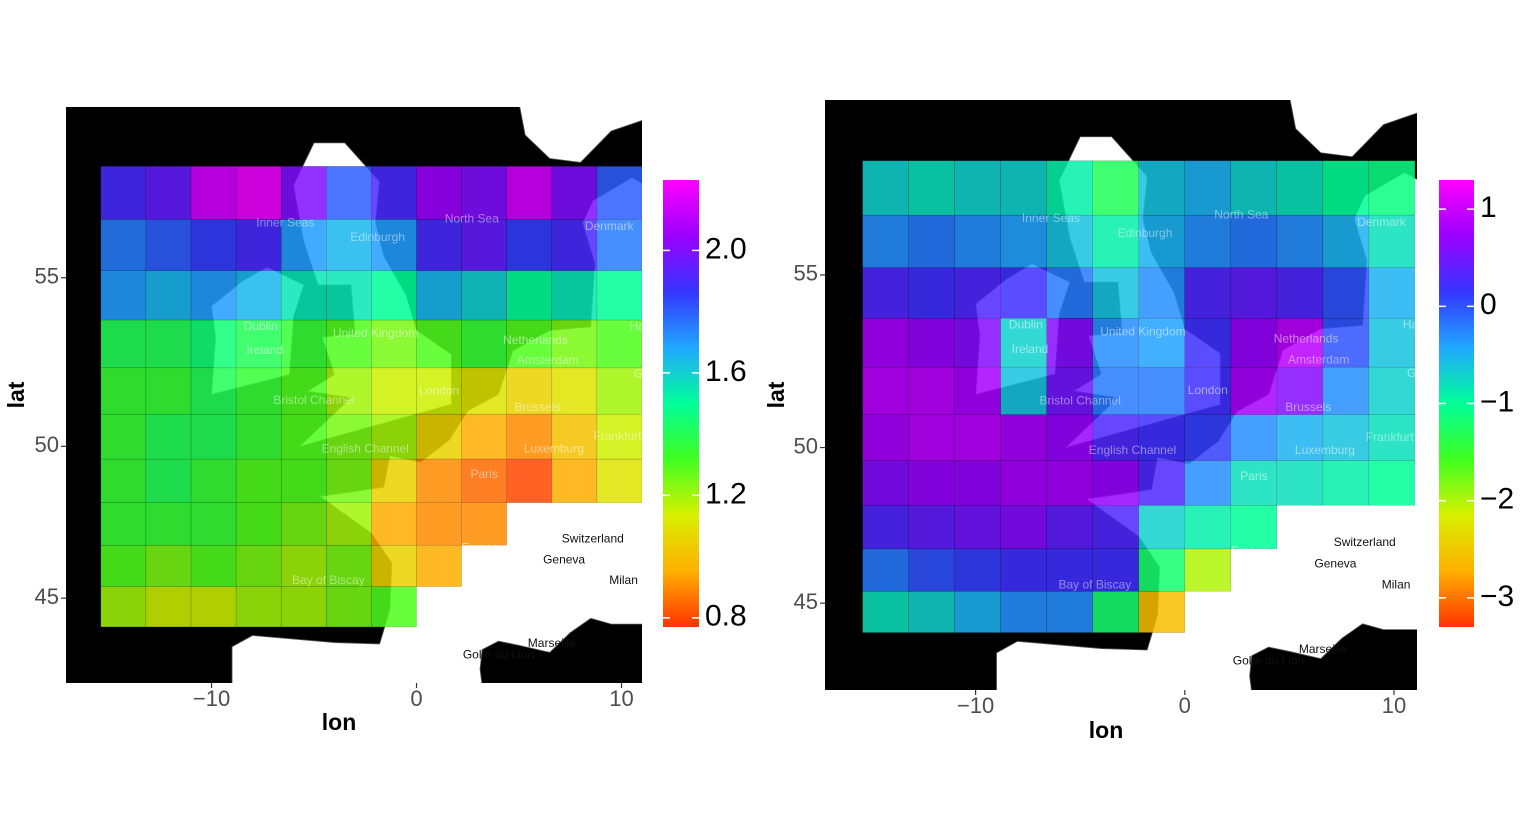 Image resolution: width=1536 pixels, height=820 pixels. What do you see at coordinates (47, 444) in the screenshot?
I see `y-tick-label: 50` at bounding box center [47, 444].